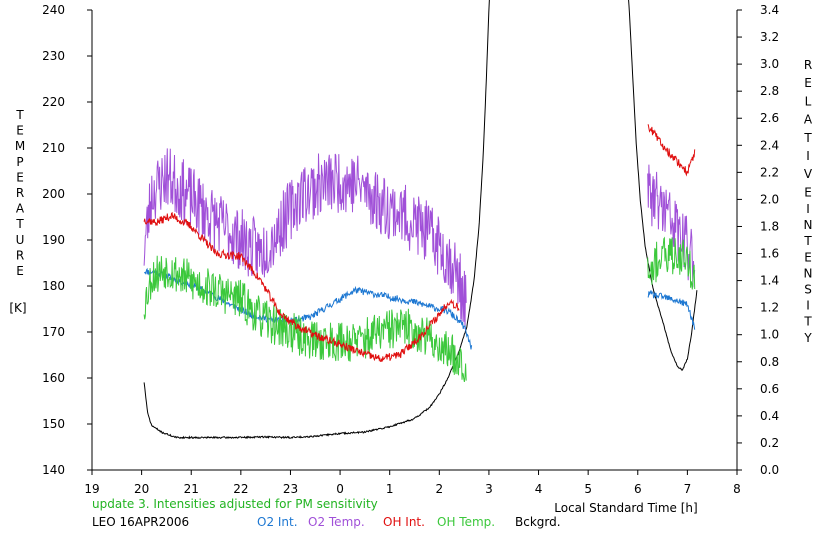 Image resolution: width=828 pixels, height=535 pixels. Describe the element at coordinates (807, 338) in the screenshot. I see `right-title-letter: Y` at that location.